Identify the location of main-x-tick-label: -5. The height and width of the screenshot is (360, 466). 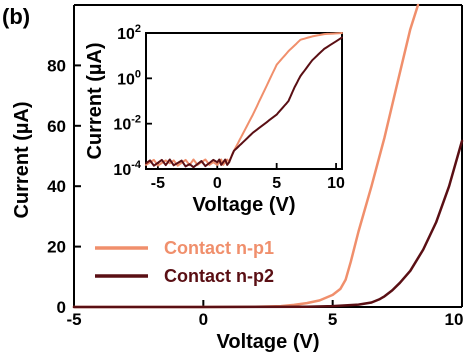
(73, 319).